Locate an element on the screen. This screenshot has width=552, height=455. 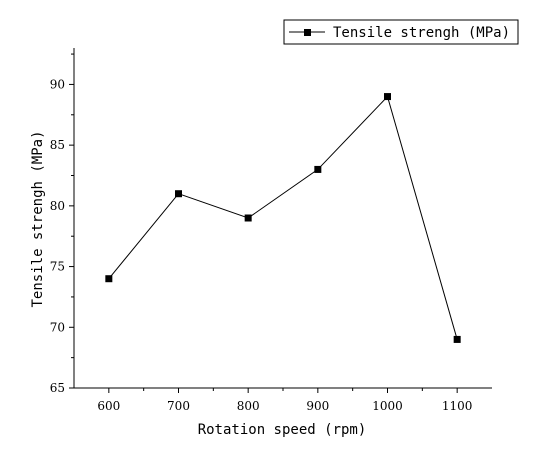
x-axis-title: Rotation speed (rpm) is located at coordinates (282, 430).